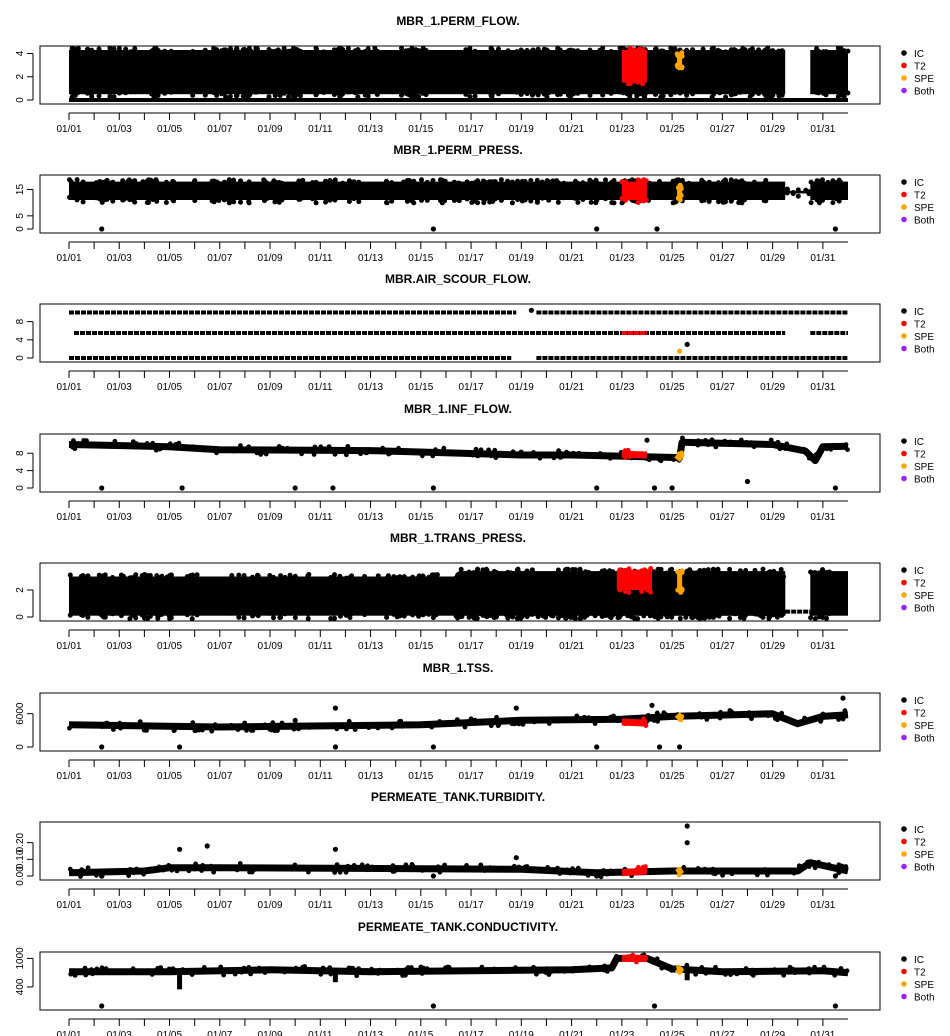 Image resolution: width=950 pixels, height=1036 pixels. I want to click on legend-label: IC, so click(919, 442).